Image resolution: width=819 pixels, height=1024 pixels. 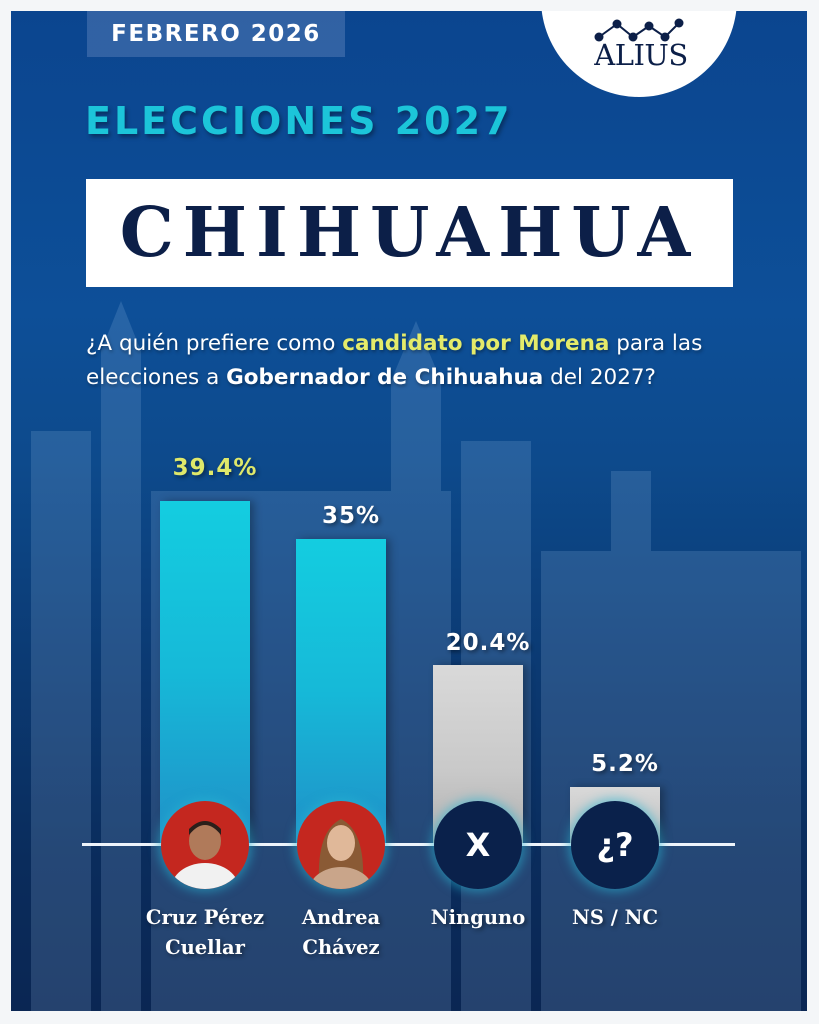 What do you see at coordinates (385, 377) in the screenshot?
I see `question-highlight-office: Gobernador de Chihuahua` at bounding box center [385, 377].